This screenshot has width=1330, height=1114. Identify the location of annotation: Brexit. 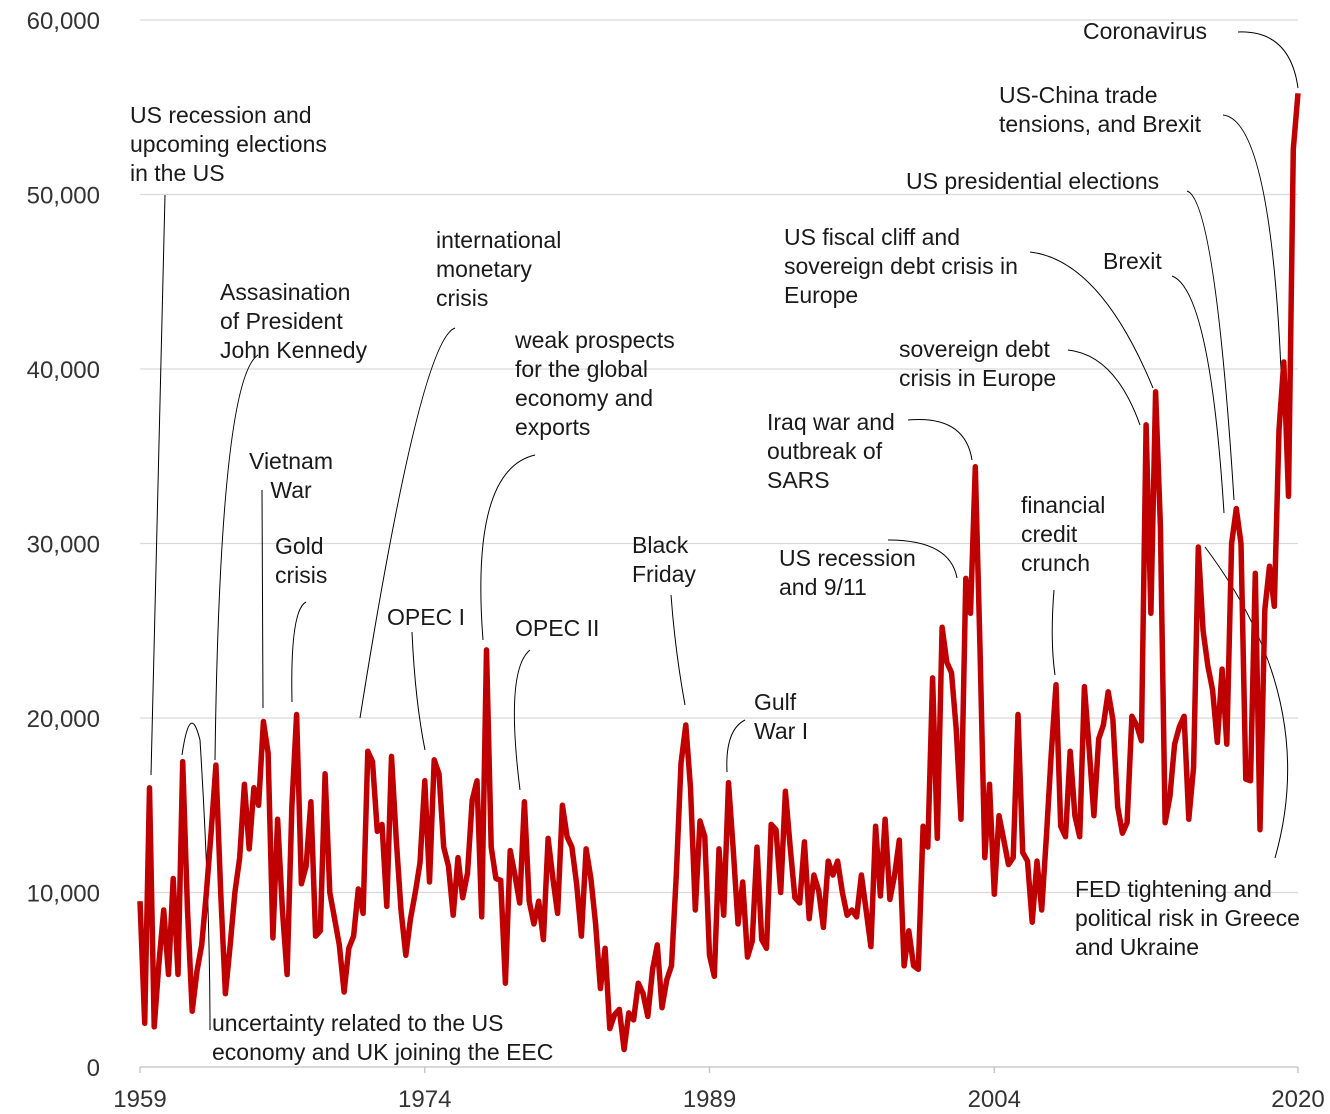
(1132, 261).